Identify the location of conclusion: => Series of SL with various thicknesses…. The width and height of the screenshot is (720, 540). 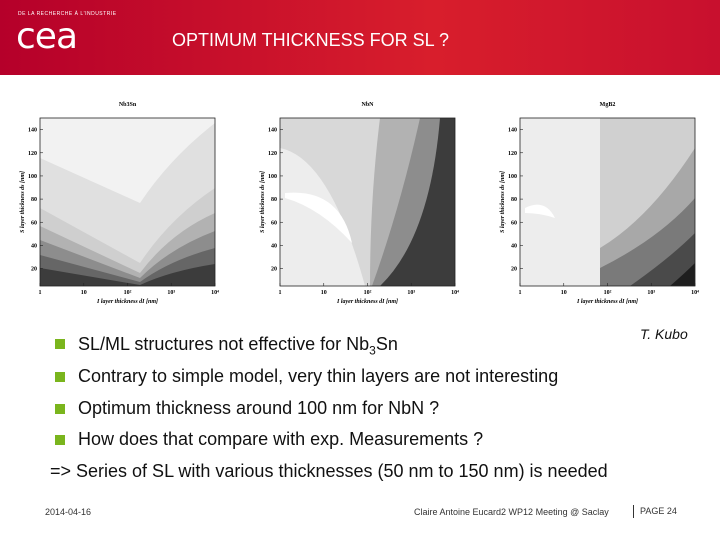
(329, 471).